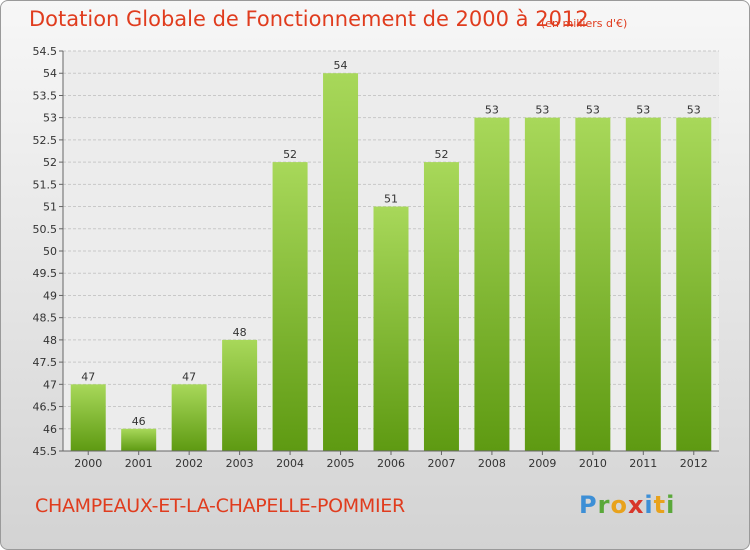  Describe the element at coordinates (50, 295) in the screenshot. I see `y-tick-label: 49` at that location.